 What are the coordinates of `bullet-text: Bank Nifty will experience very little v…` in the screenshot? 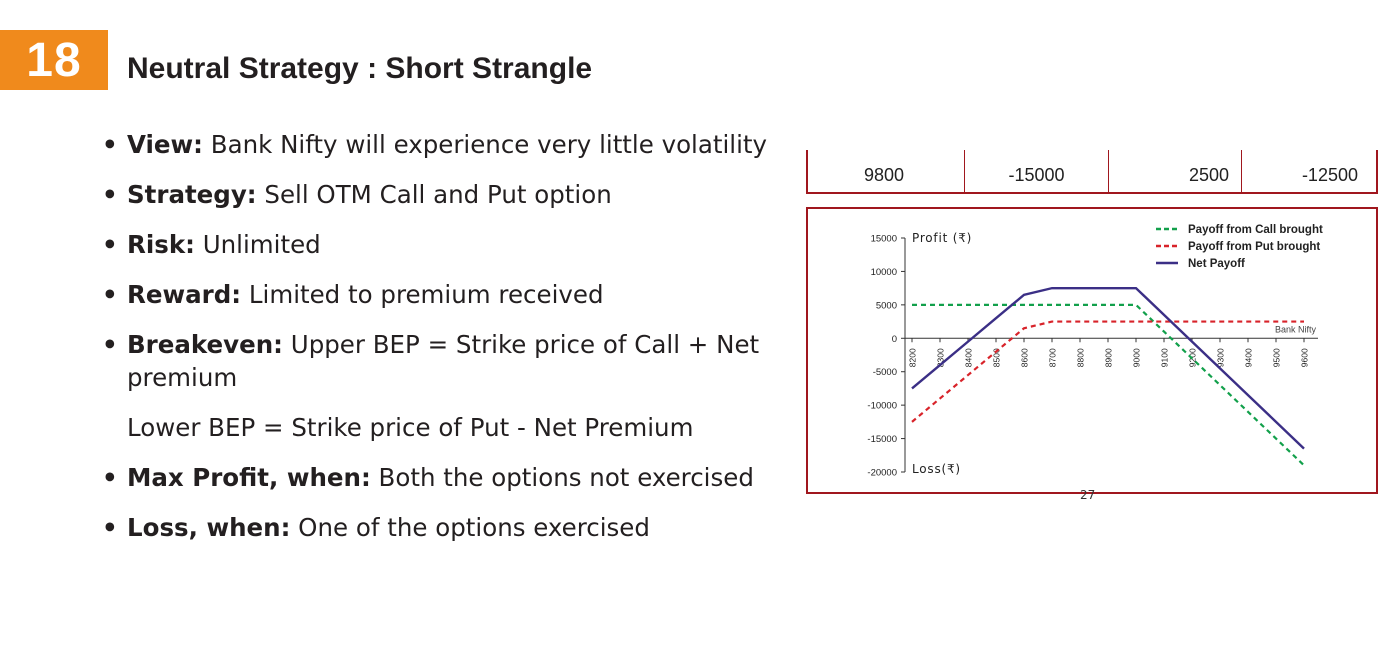 It's located at (485, 144).